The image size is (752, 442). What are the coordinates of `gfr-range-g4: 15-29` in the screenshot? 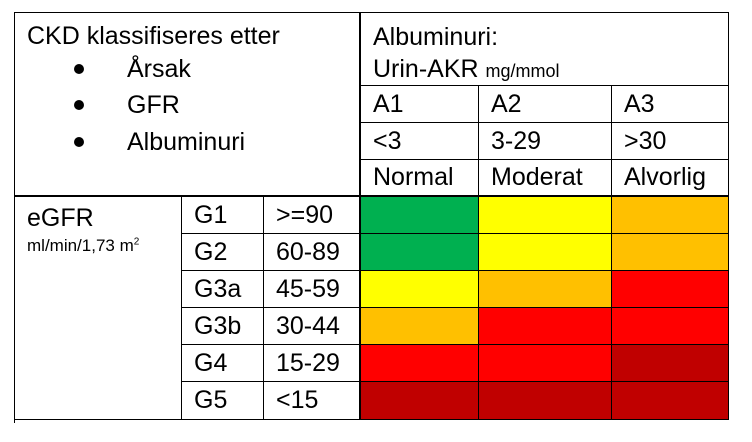 It's located at (312, 363).